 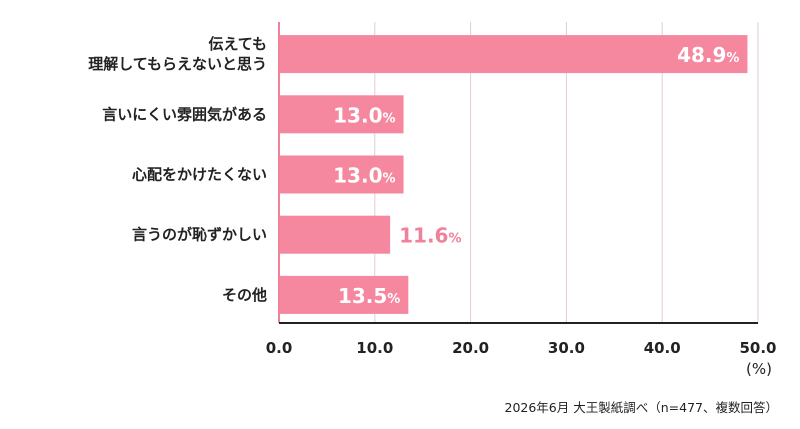 What do you see at coordinates (177, 64) in the screenshot?
I see `category-label: 理解してもらえないと思う` at bounding box center [177, 64].